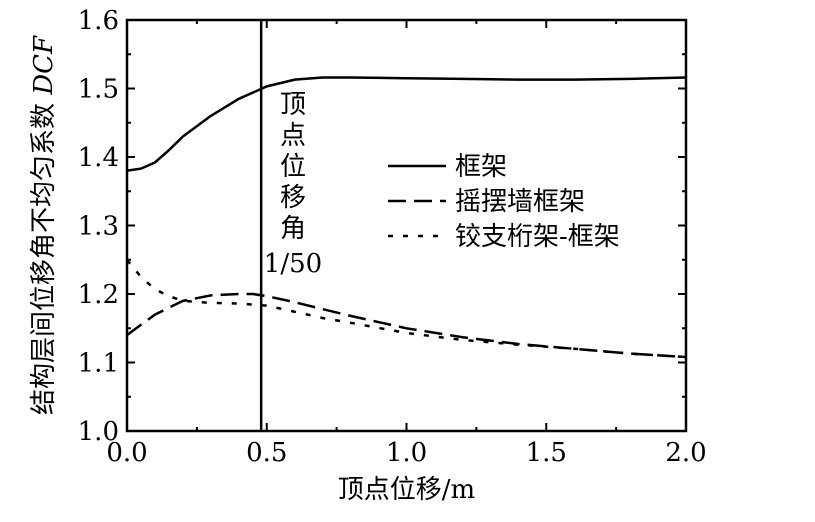 Image resolution: width=815 pixels, height=522 pixels. Describe the element at coordinates (293, 167) in the screenshot. I see `annotation-char: 位` at that location.